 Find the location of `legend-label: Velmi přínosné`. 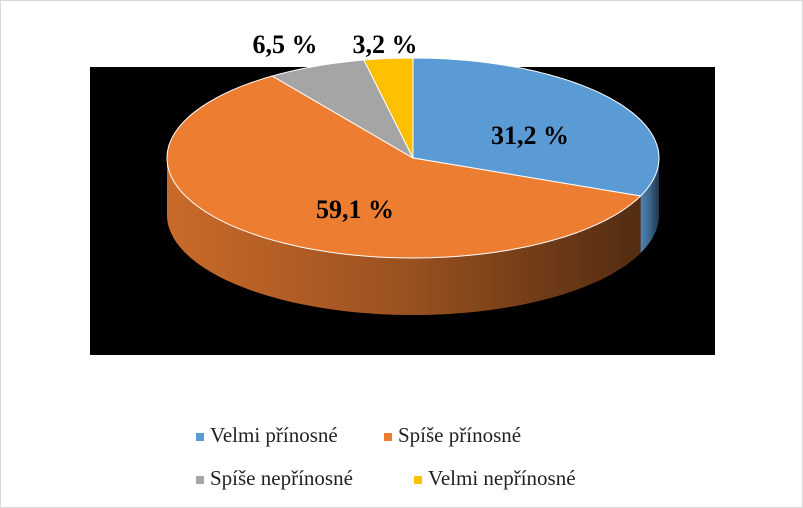

legend-label: Velmi přínosné is located at coordinates (274, 435).